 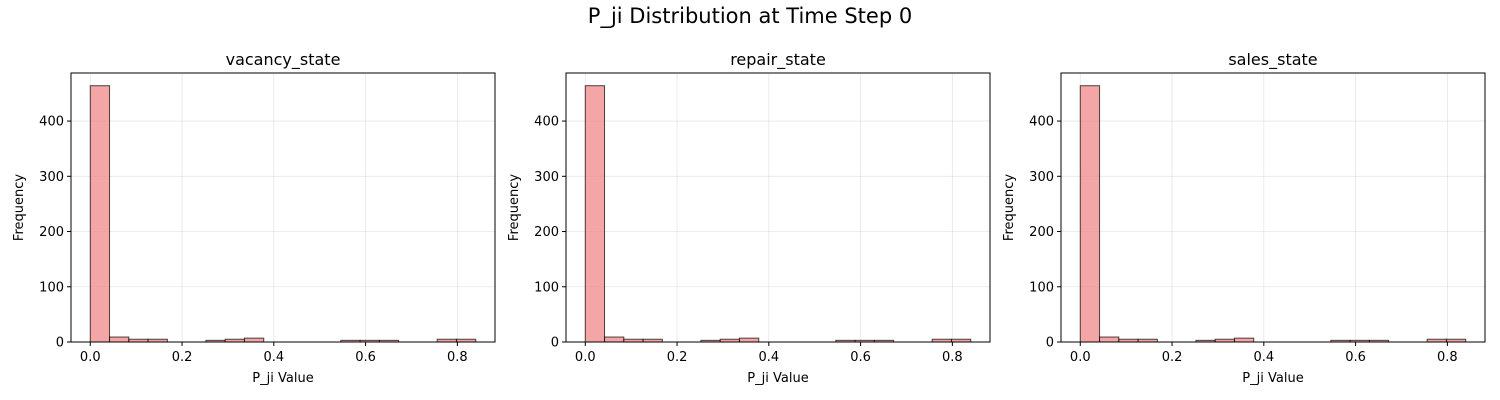 I want to click on panel-title: repair_state, so click(x=778, y=60).